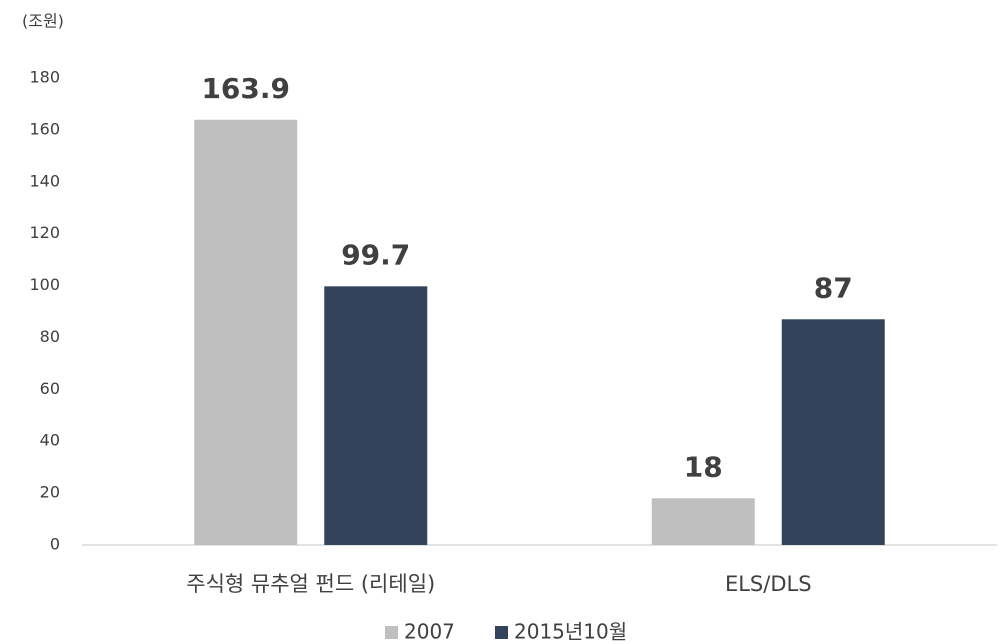 The image size is (1005, 644). What do you see at coordinates (245, 88) in the screenshot?
I see `value-label: 163.9` at bounding box center [245, 88].